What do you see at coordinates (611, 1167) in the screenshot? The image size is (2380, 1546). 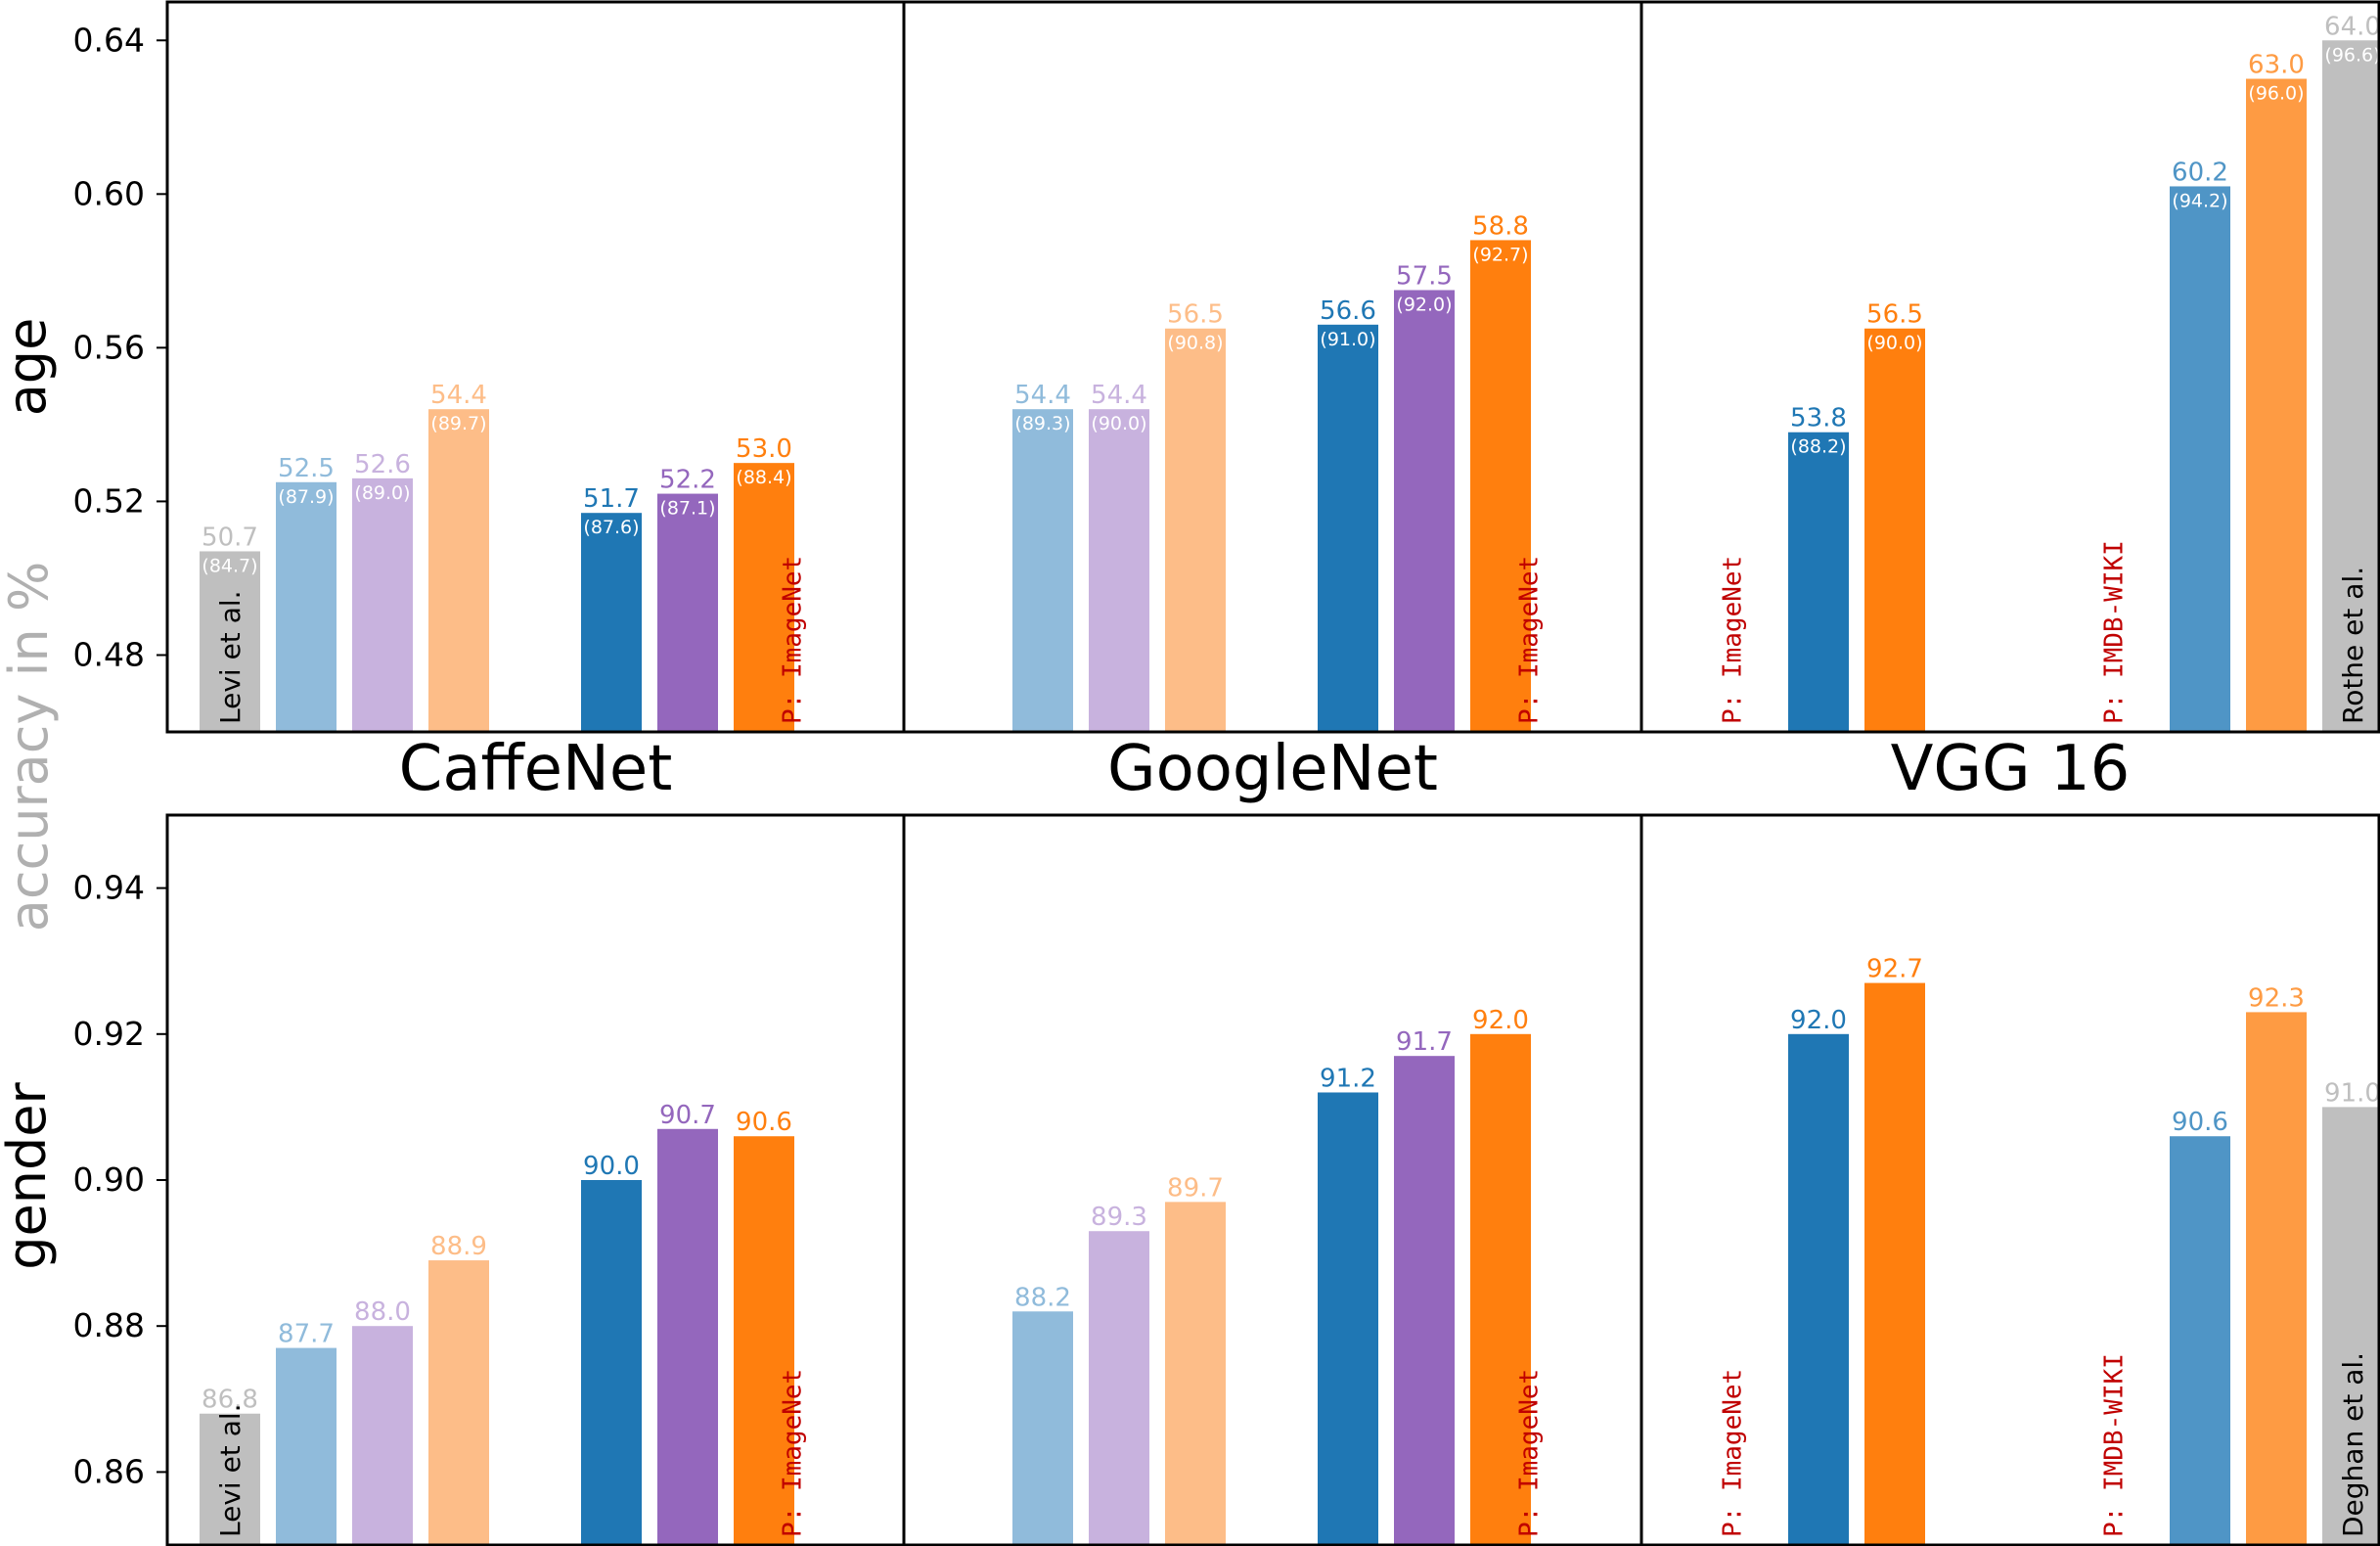 I see `data-label: 90.0` at bounding box center [611, 1167].